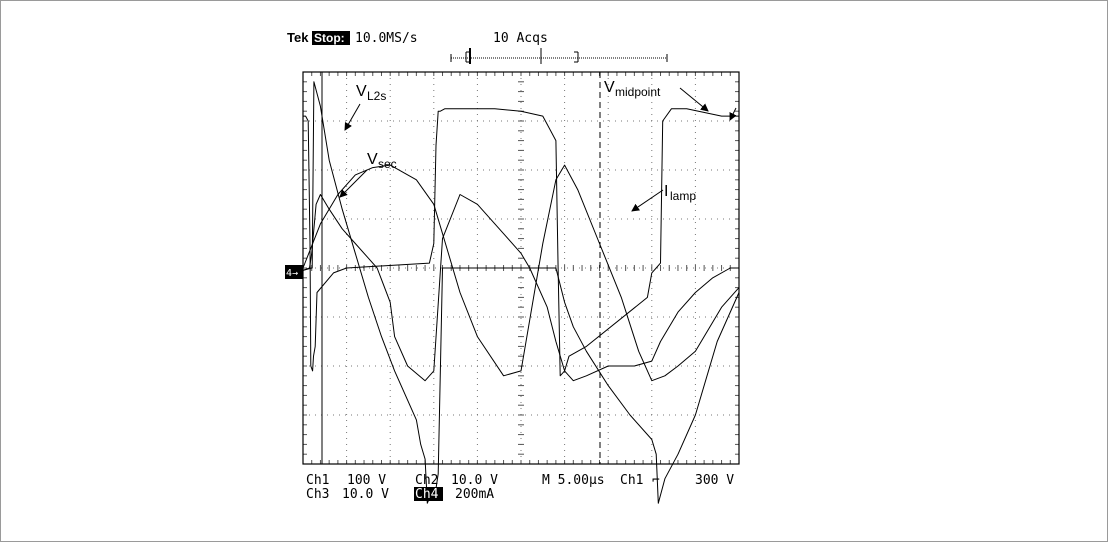 The width and height of the screenshot is (1108, 542). I want to click on trigger-source: Ch1, so click(631, 480).